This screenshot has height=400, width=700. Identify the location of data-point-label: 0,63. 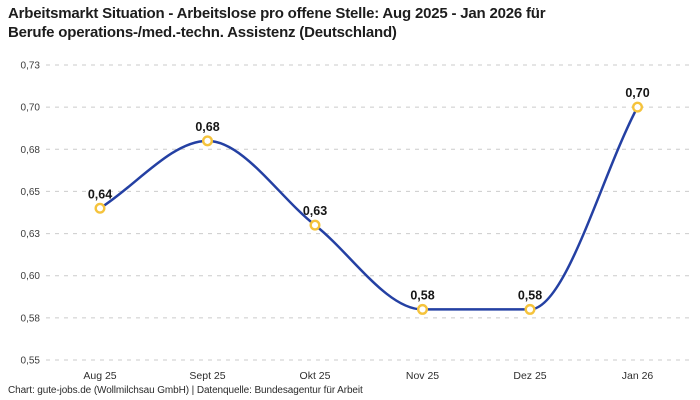
(315, 211).